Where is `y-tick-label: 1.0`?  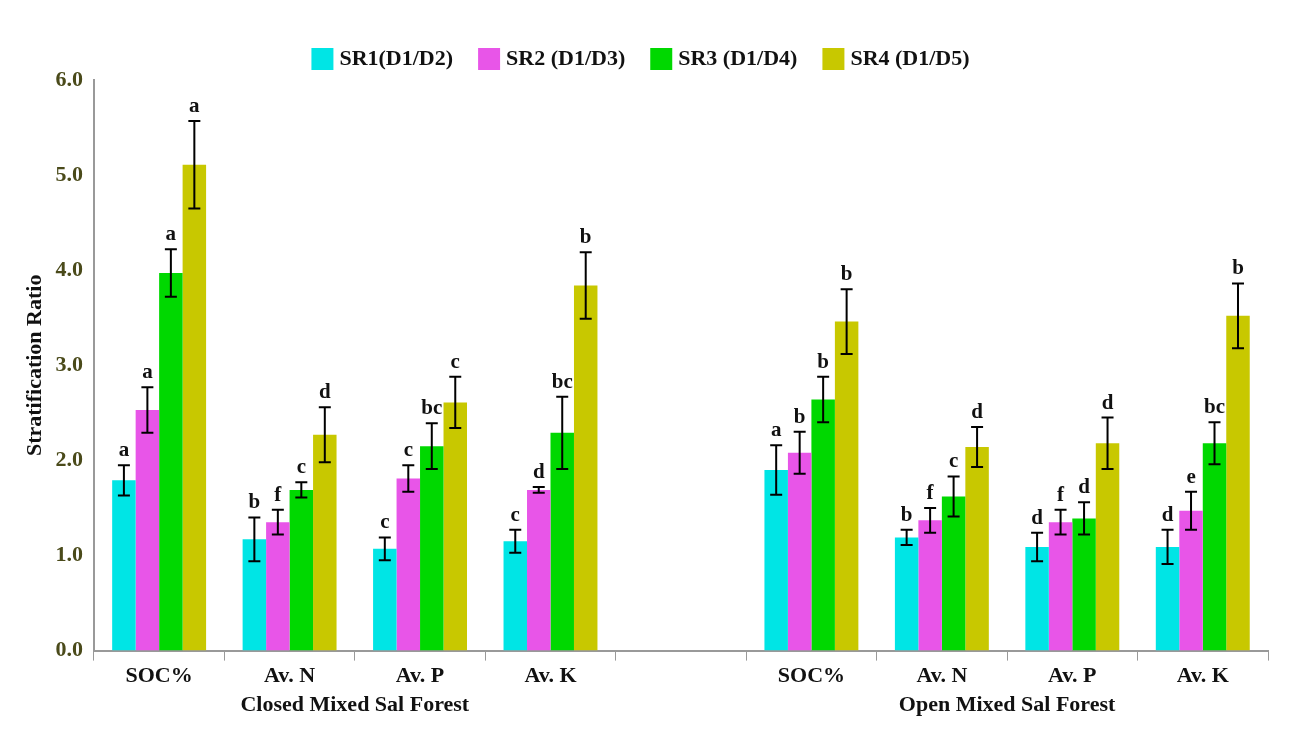
y-tick-label: 1.0 is located at coordinates (69, 554).